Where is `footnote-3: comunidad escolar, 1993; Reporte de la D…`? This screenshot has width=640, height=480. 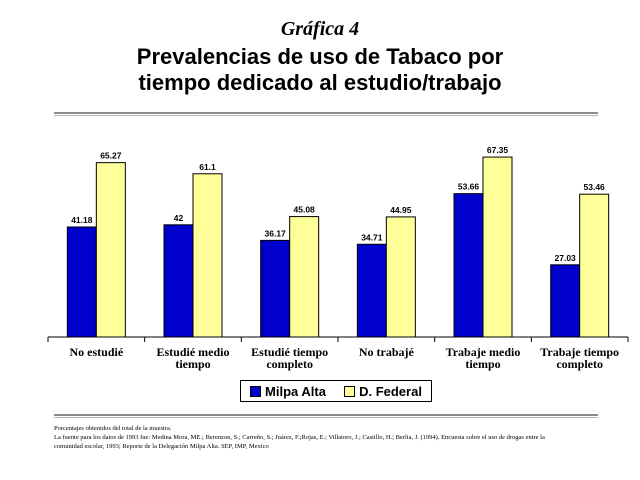
footnote-3: comunidad escolar, 1993; Reporte de la D… is located at coordinates (161, 446).